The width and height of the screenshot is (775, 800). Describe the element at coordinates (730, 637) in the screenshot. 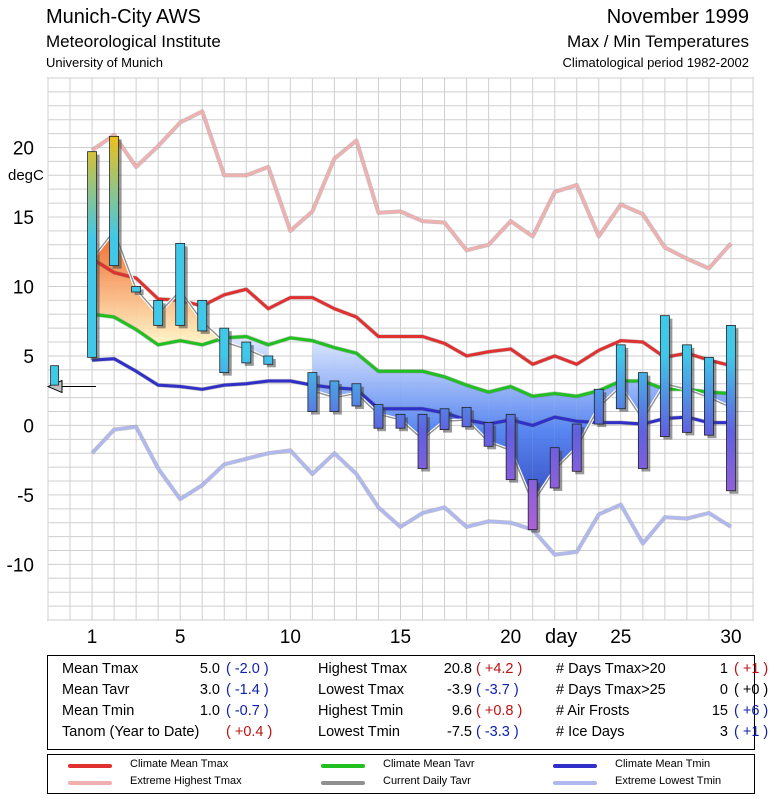

I see `x-tick-label: 30` at that location.